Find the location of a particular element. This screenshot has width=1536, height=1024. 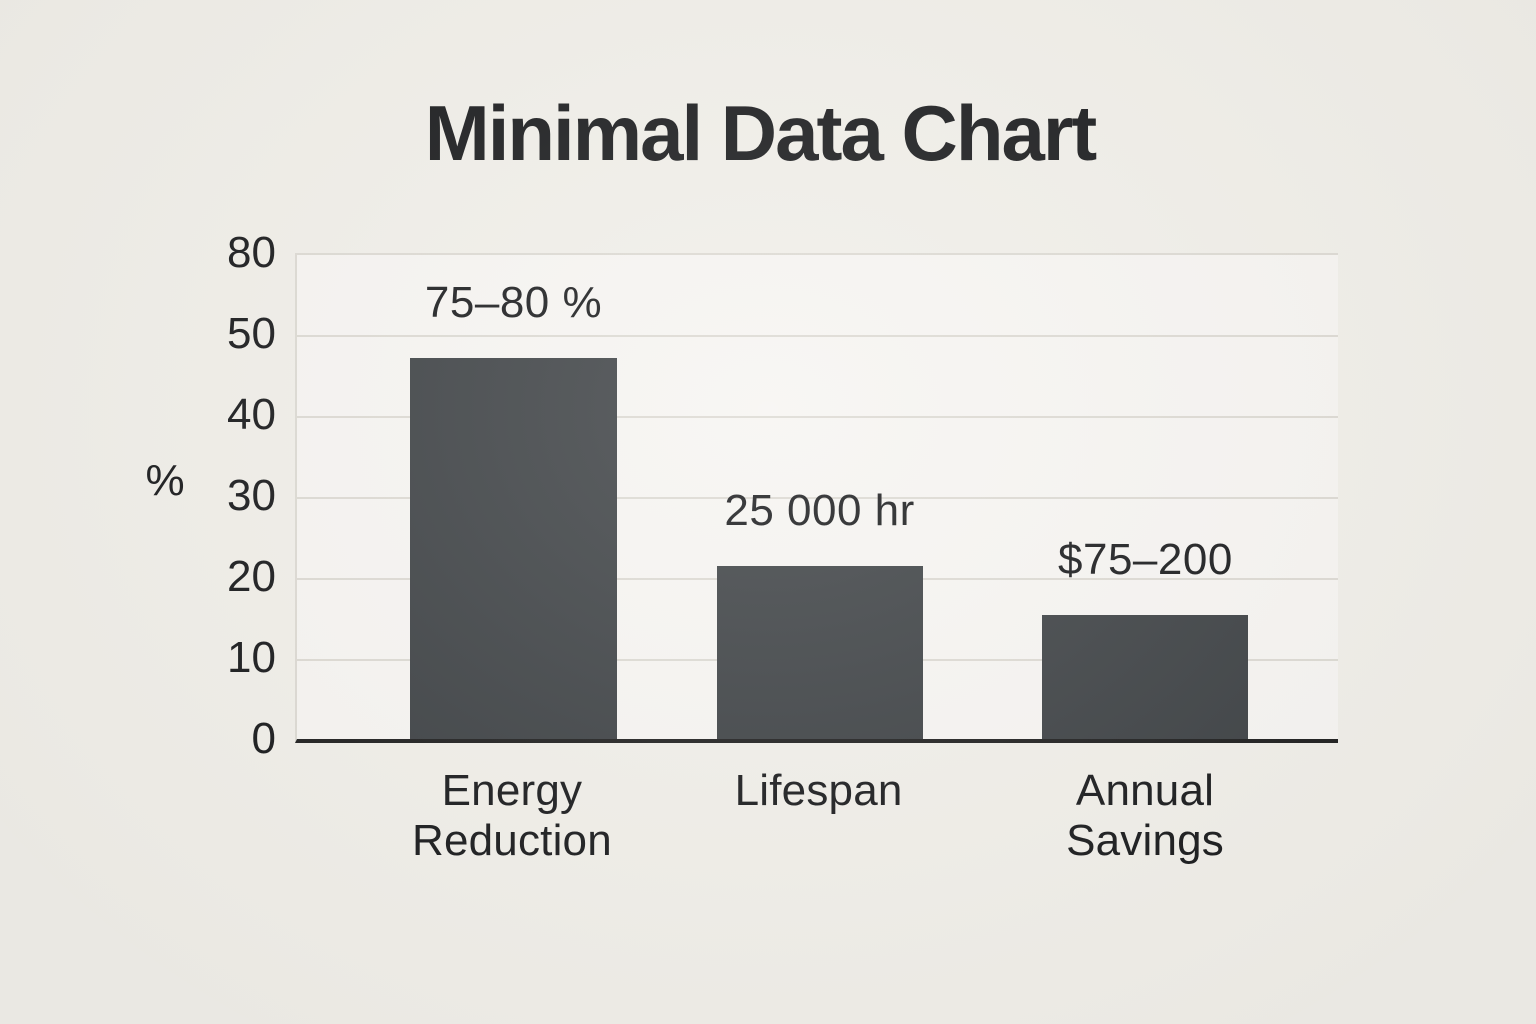

y-tick-label-30: 30 is located at coordinates (251, 495).